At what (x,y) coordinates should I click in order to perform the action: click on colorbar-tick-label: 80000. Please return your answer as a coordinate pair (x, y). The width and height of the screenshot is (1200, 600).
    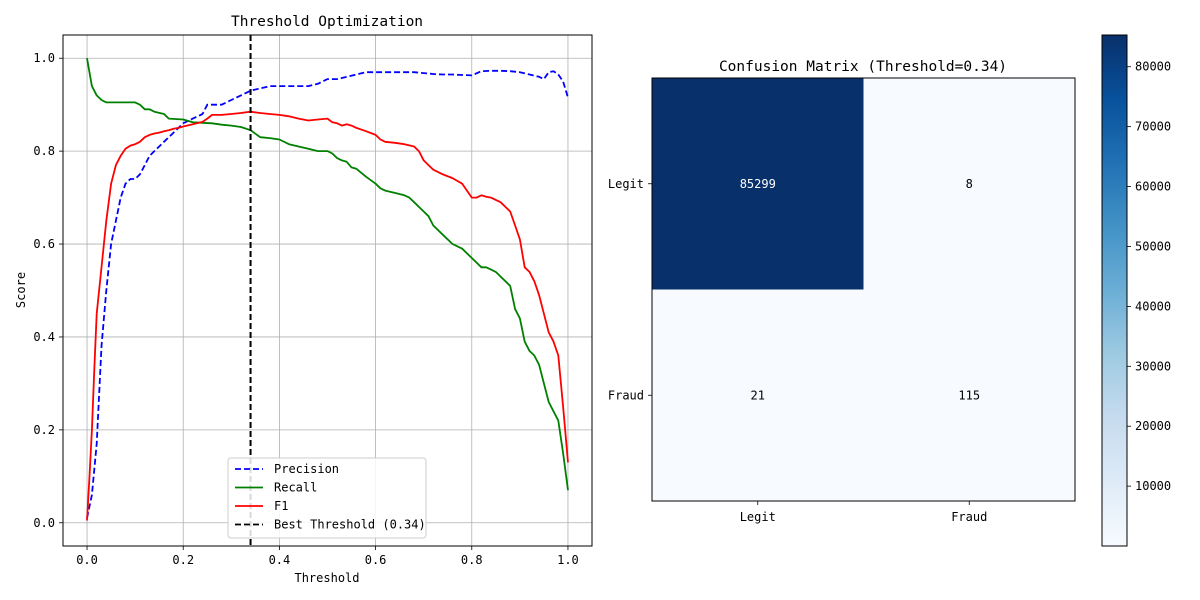
    Looking at the image, I should click on (1153, 67).